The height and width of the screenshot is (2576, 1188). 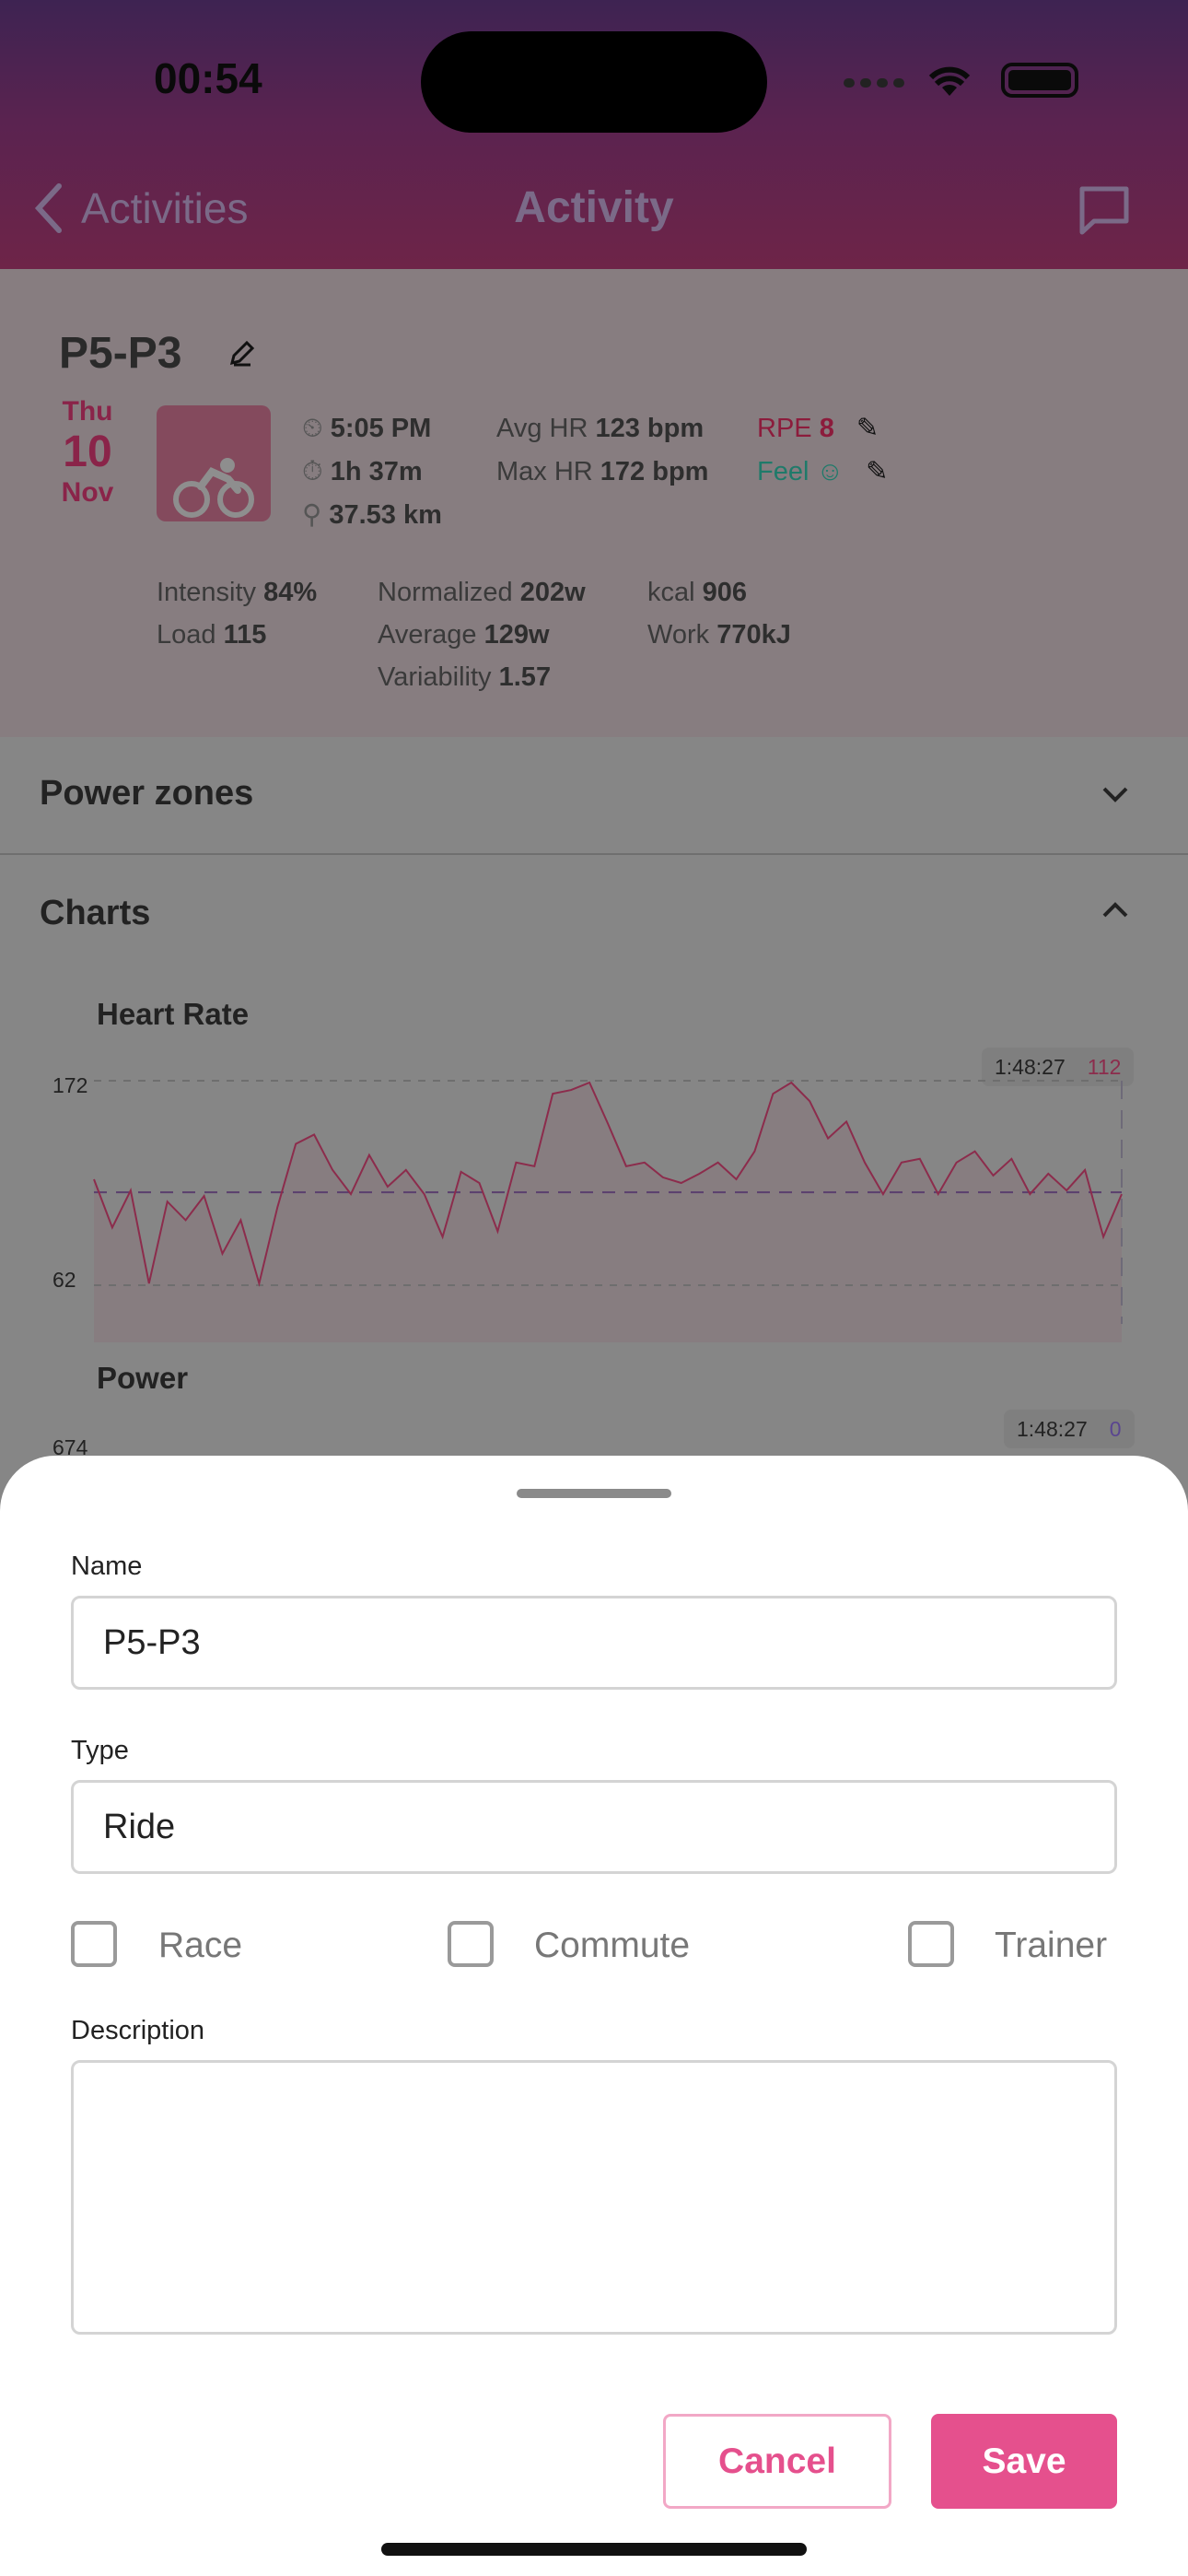 What do you see at coordinates (542, 428) in the screenshot?
I see `avg-hr-label: Avg HR` at bounding box center [542, 428].